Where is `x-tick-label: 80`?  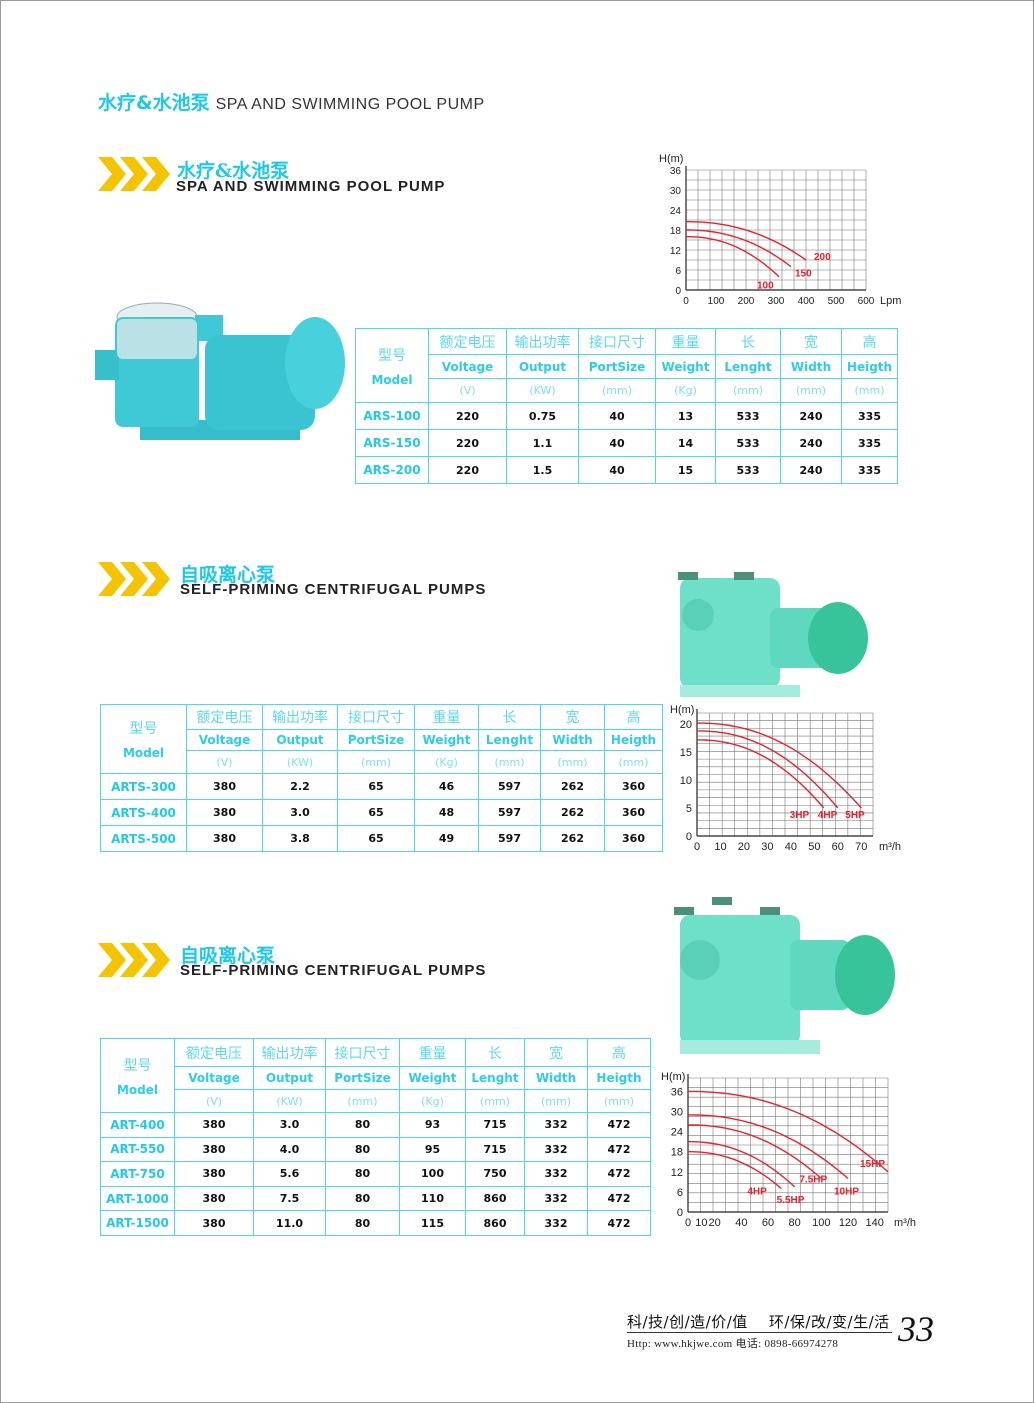
x-tick-label: 80 is located at coordinates (795, 1223).